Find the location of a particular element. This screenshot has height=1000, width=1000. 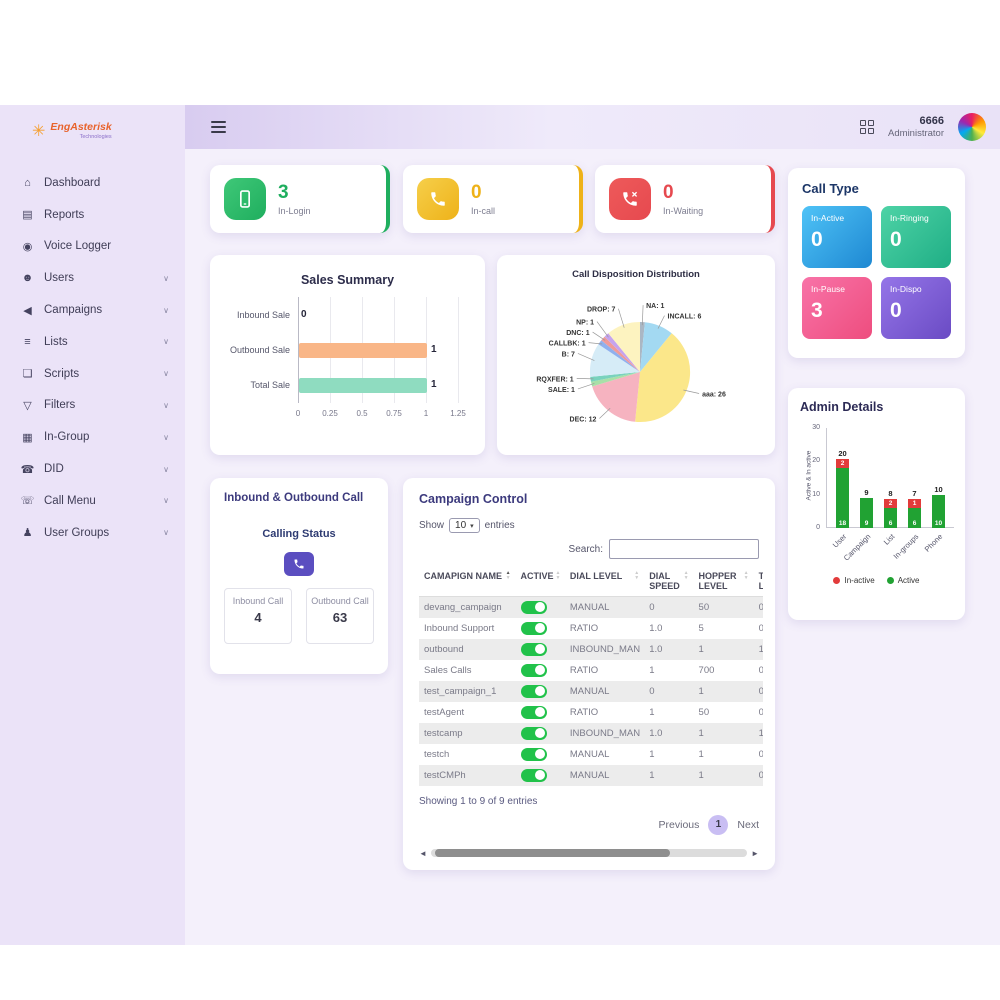

call-type-tile-label: In-Pause is located at coordinates (828, 289).